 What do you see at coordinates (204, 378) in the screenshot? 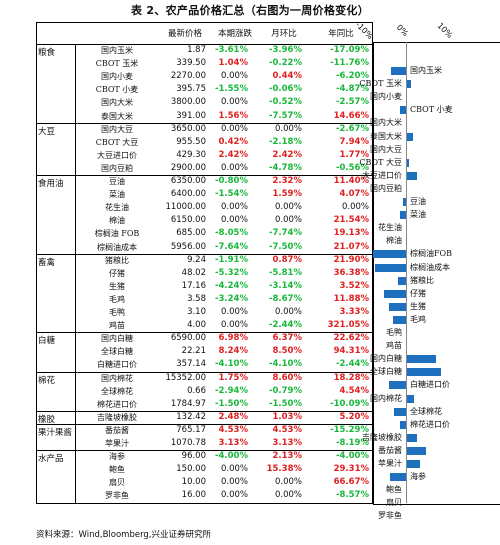
I see `table-row: 国内棉花 15352.00 1.75% 8.60% 18.28%` at bounding box center [204, 378].